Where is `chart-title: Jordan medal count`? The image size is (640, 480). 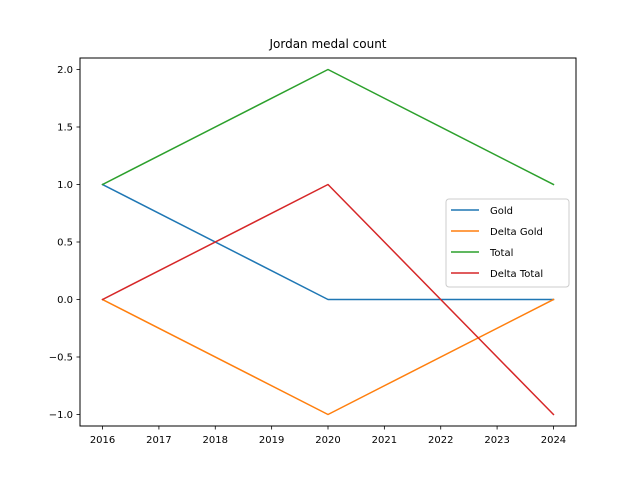
chart-title: Jordan medal count is located at coordinates (327, 44).